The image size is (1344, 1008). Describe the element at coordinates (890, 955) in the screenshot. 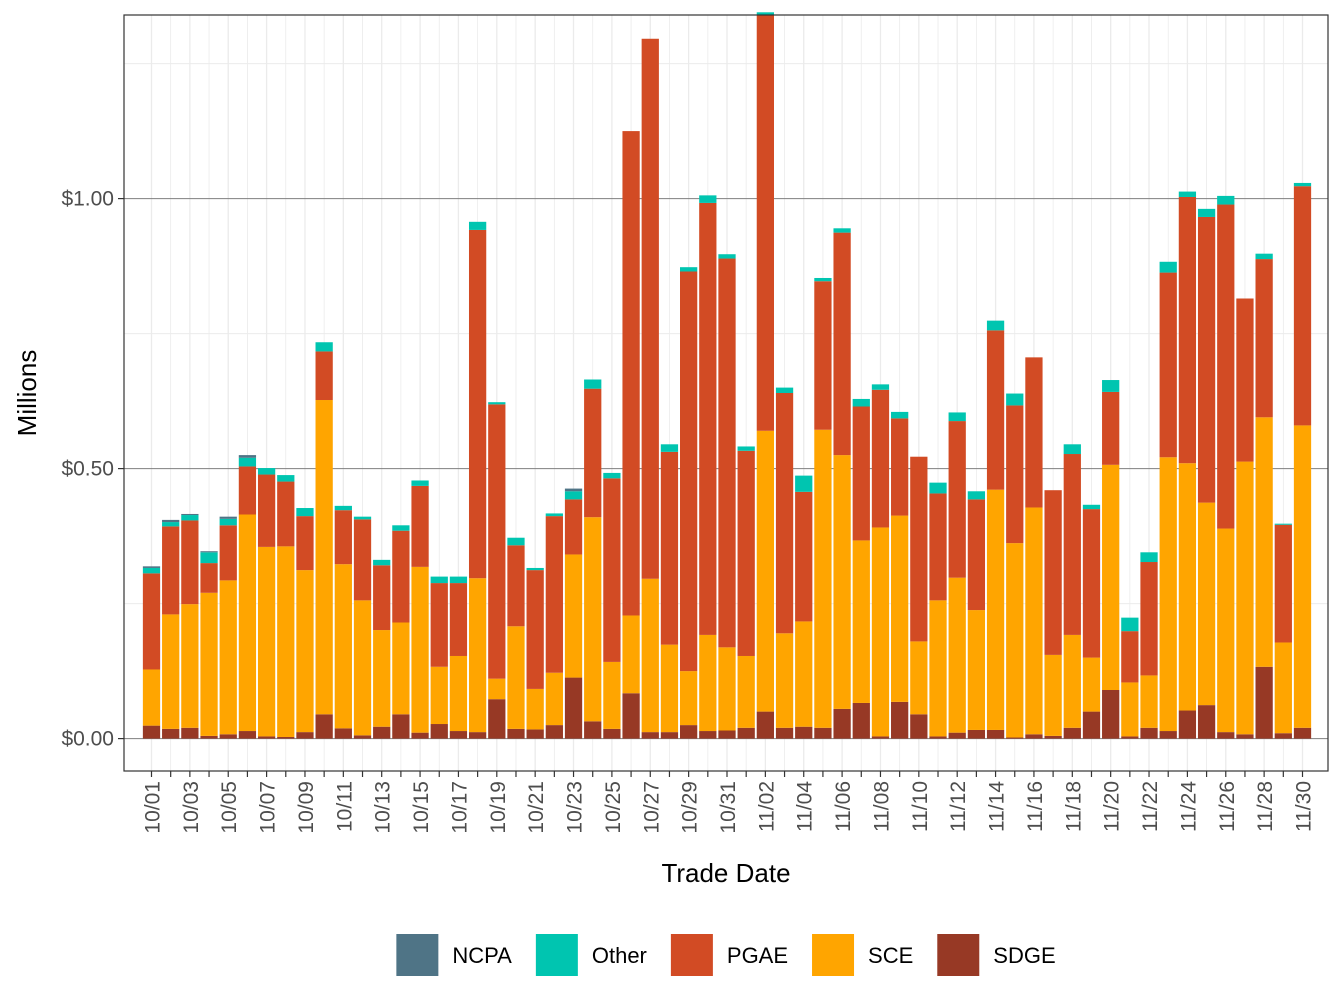

I see `legend-label-sce: SCE` at that location.